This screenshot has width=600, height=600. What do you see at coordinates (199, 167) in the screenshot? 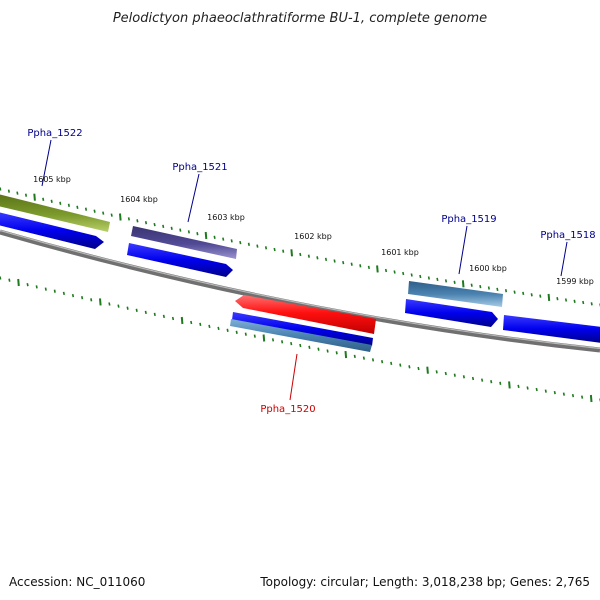
I see `gene-label-ppha-1521: Ppha_1521` at bounding box center [199, 167].